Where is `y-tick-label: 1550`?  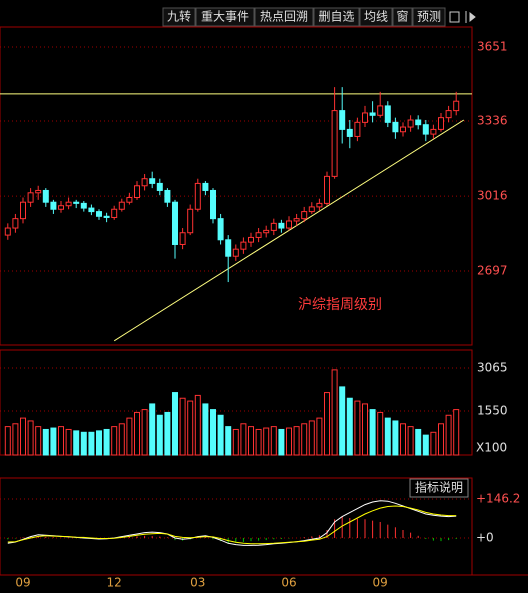 y-tick-label: 1550 is located at coordinates (492, 411).